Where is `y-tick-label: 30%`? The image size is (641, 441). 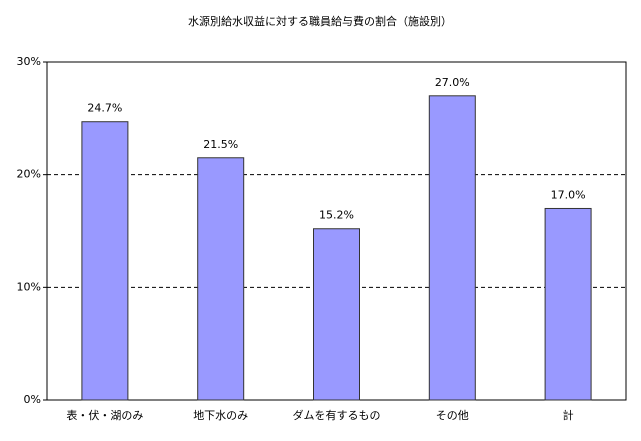
y-tick-label: 30% is located at coordinates (29, 61).